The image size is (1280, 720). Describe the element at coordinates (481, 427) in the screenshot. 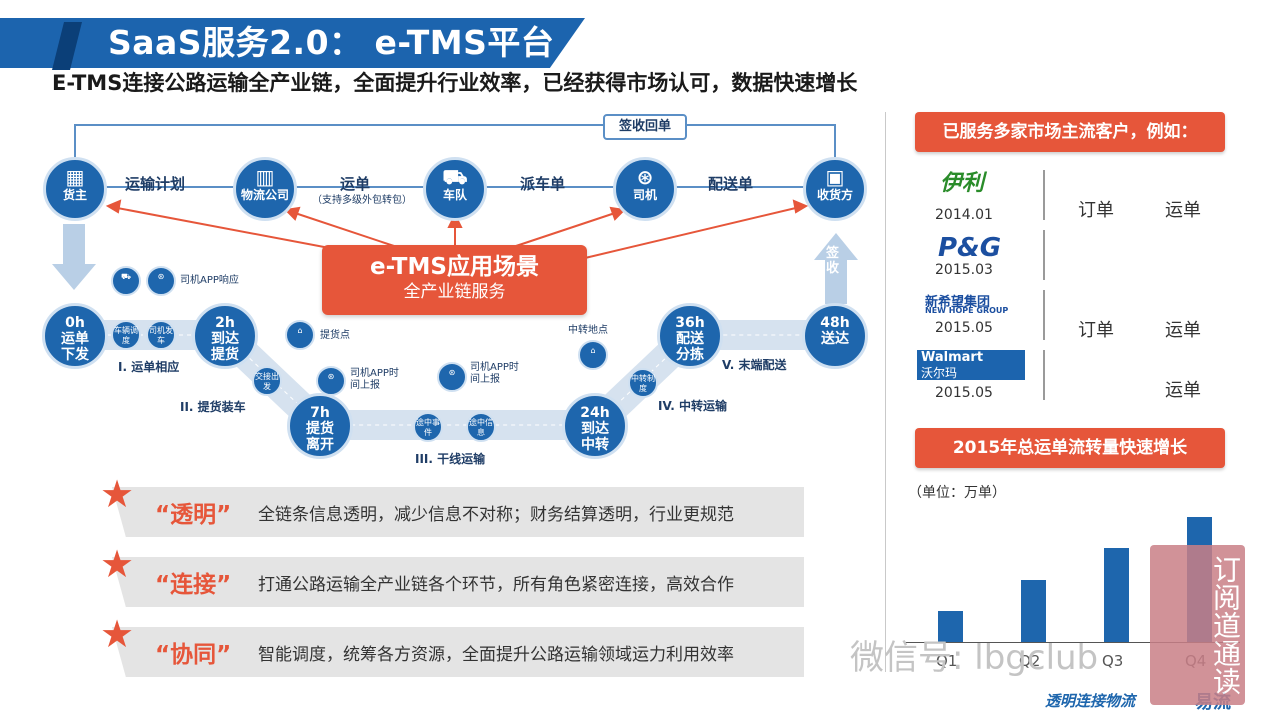

I see `step-transit-info: 途中信息` at that location.